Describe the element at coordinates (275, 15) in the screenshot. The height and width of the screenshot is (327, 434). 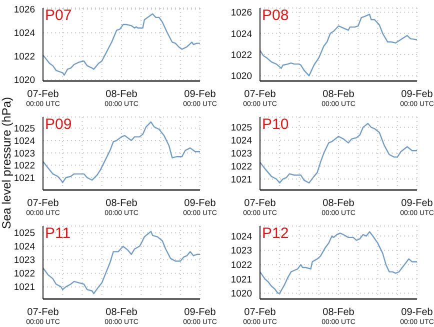
I see `chart-title: P08` at that location.